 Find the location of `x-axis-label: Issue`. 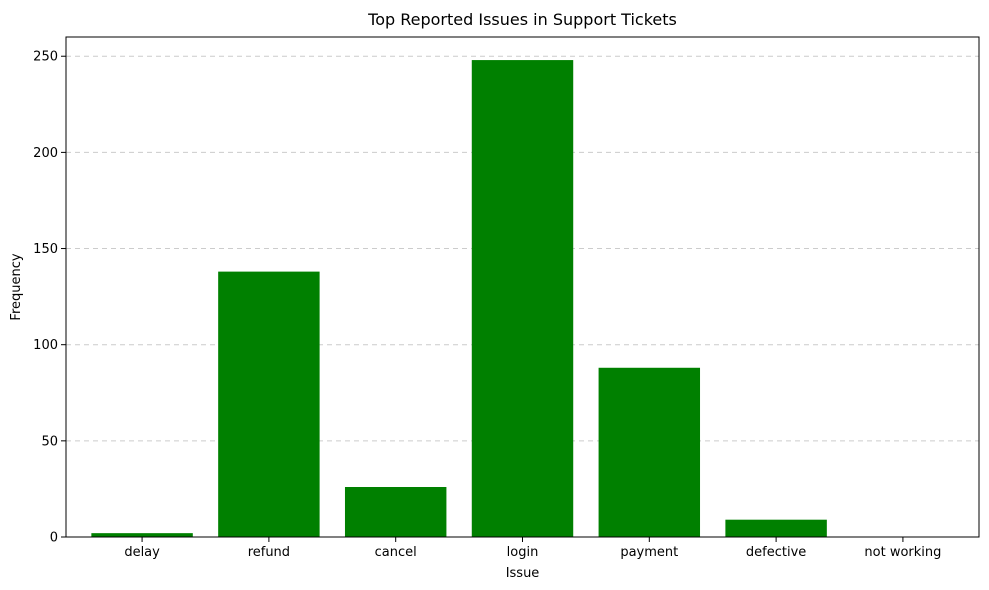

x-axis-label: Issue is located at coordinates (523, 573).